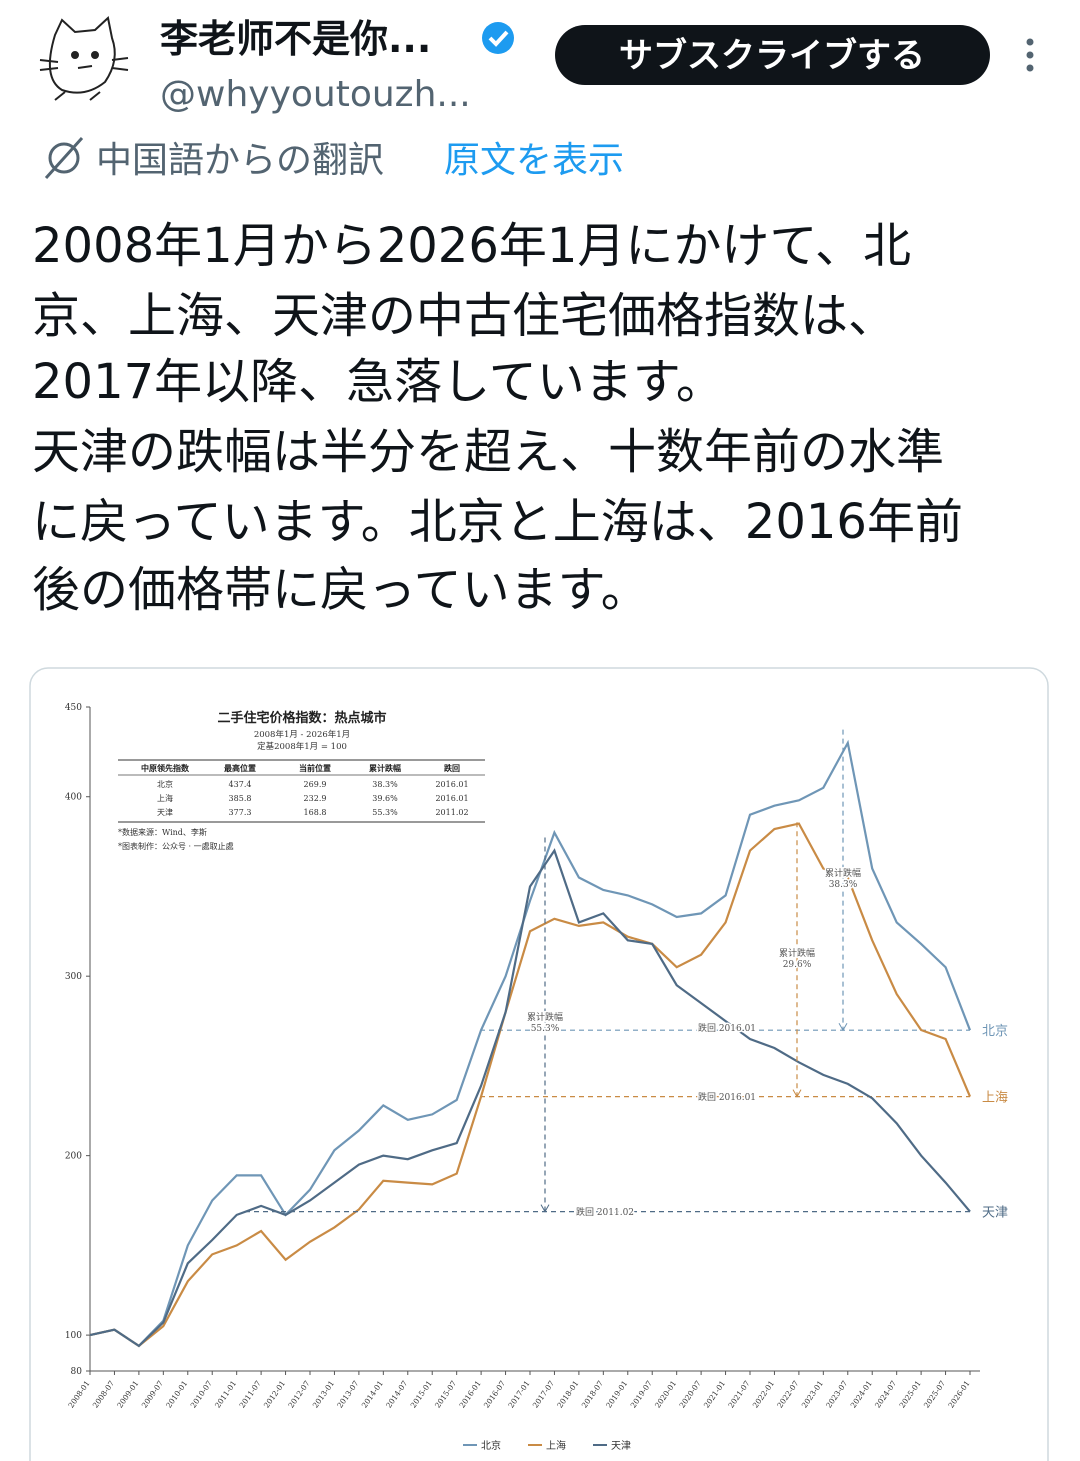 This screenshot has width=1080, height=1461. I want to click on post-line: に戻っています。北京と上海は、2016年前, so click(497, 522).